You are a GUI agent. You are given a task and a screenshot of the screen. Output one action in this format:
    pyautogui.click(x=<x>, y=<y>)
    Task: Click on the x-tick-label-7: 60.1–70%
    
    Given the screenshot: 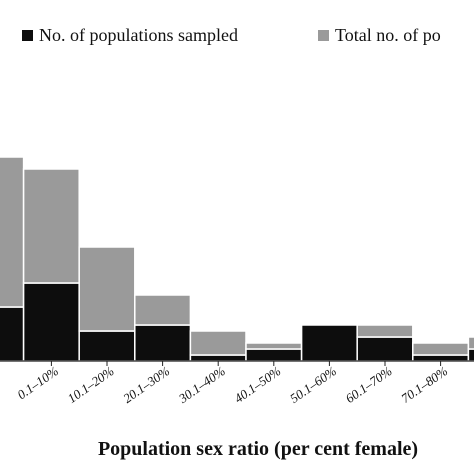 What is the action you would take?
    pyautogui.click(x=369, y=384)
    